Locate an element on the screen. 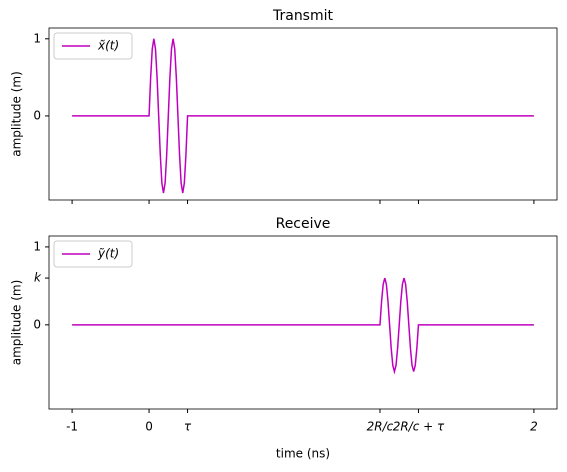  x-tick-label: 2R/c + τ is located at coordinates (419, 427).